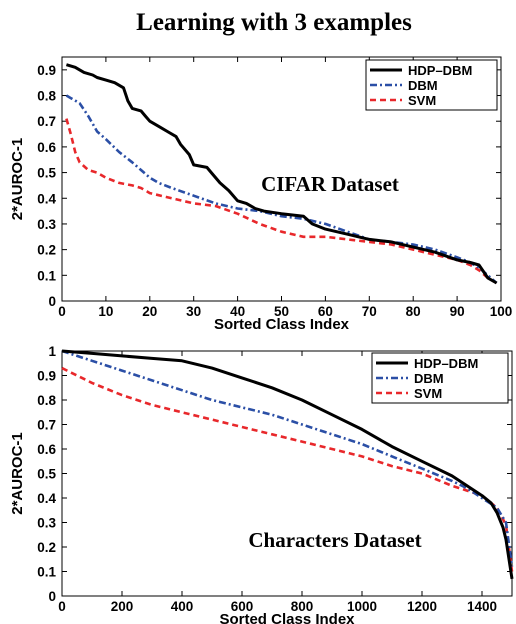 The height and width of the screenshot is (624, 516). Describe the element at coordinates (281, 311) in the screenshot. I see `x-tick-label: 50` at that location.